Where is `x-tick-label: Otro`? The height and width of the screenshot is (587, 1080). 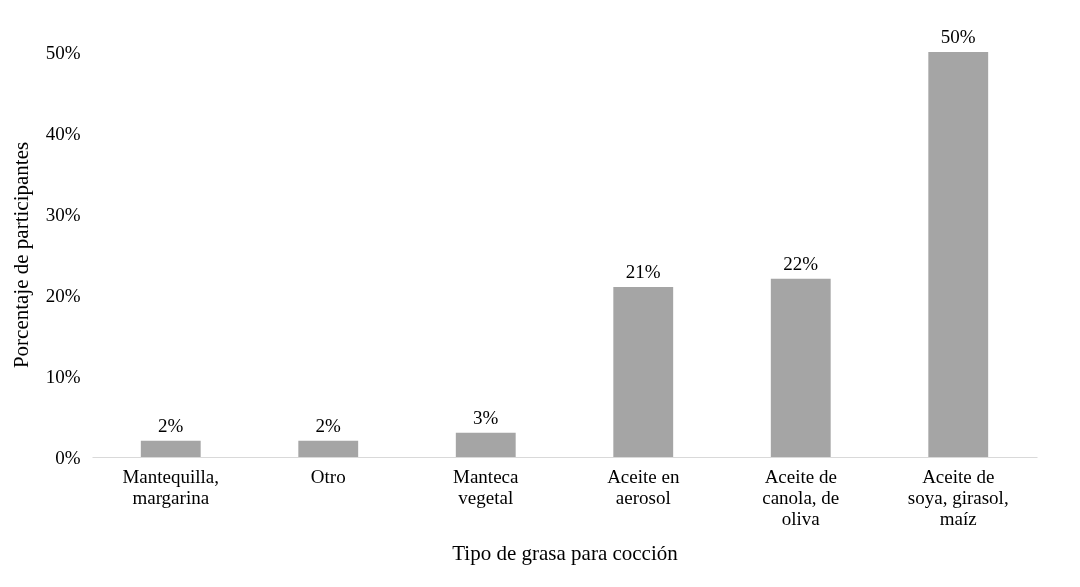 x-tick-label: Otro is located at coordinates (328, 476).